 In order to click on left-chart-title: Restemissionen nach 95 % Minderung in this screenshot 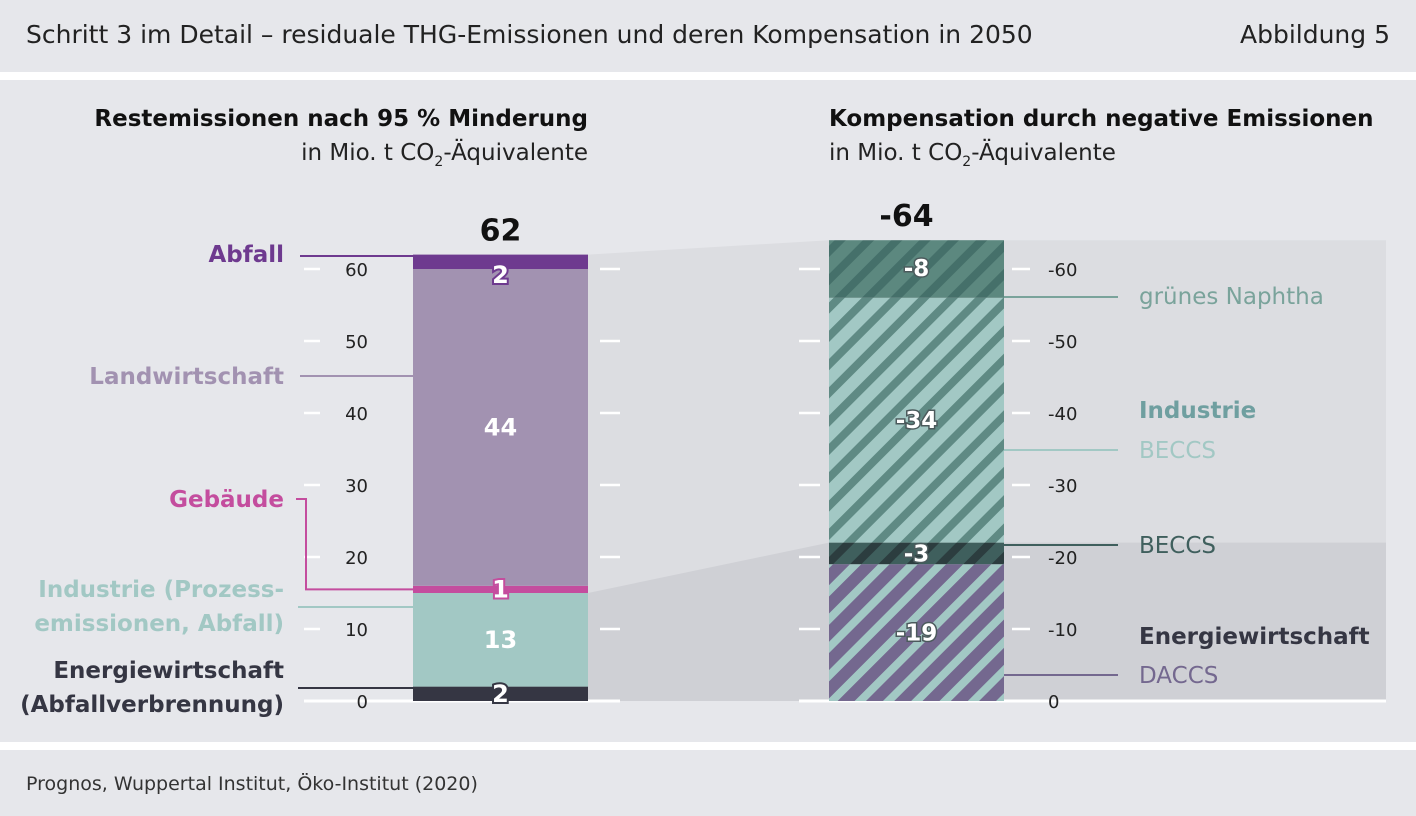, I will do `click(341, 119)`.